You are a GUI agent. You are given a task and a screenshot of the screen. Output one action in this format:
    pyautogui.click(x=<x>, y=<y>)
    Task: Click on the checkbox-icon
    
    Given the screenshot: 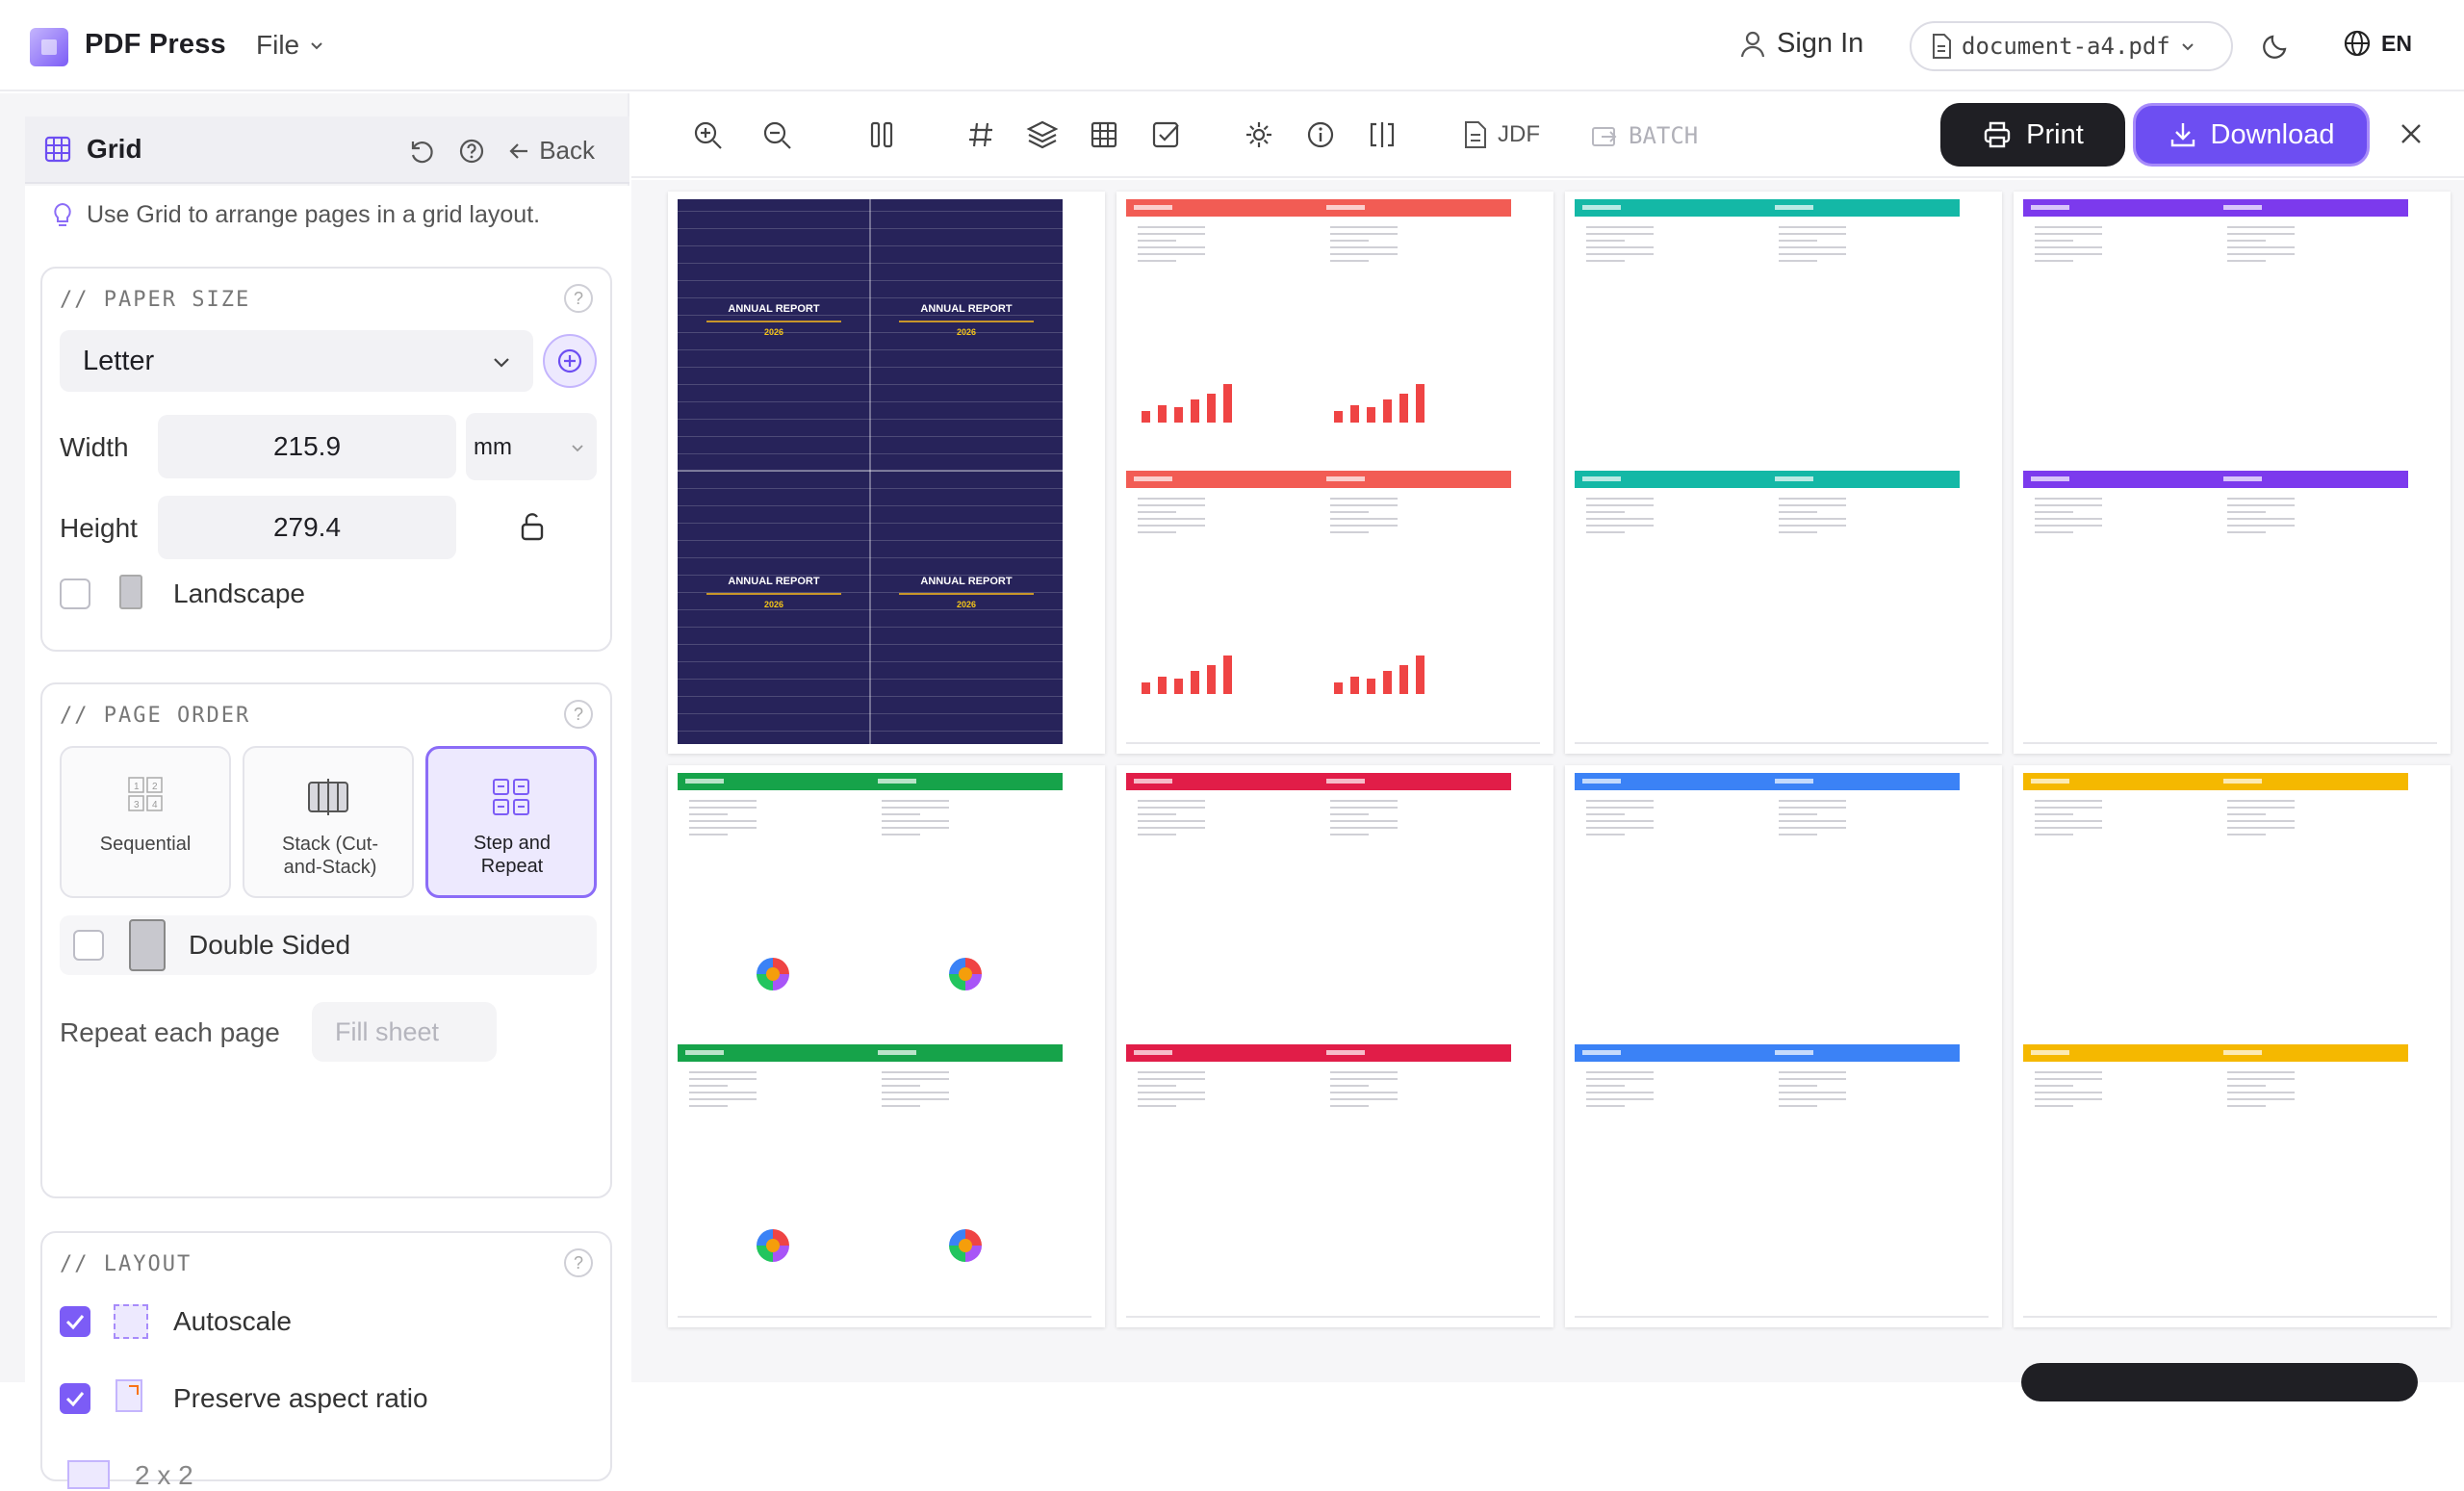 What is the action you would take?
    pyautogui.click(x=1166, y=134)
    